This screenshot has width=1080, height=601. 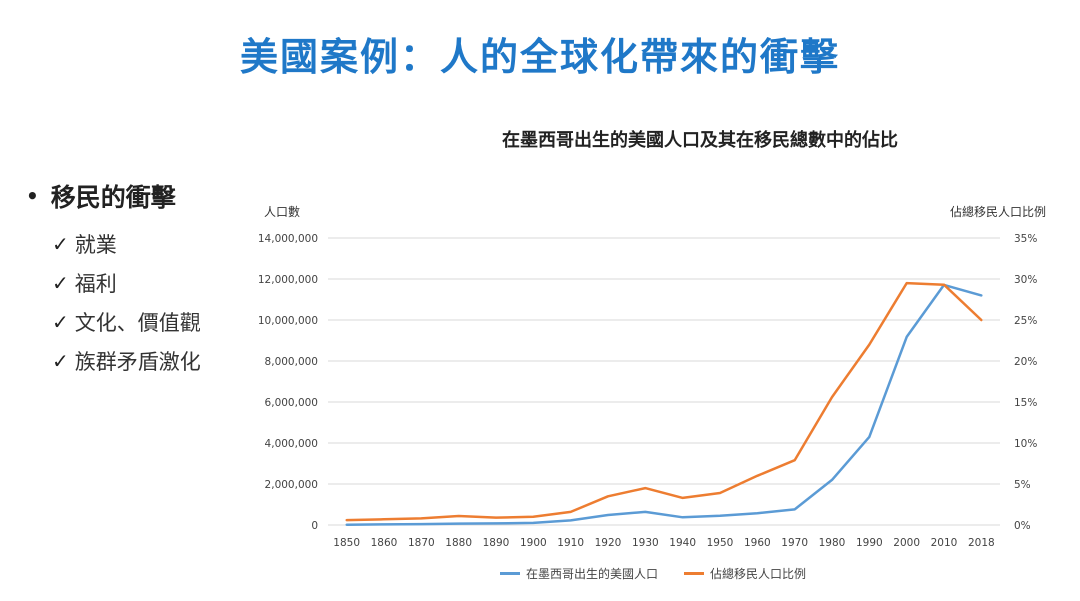 I want to click on chart-title: 在墨西哥出生的美國人口及其在移民總數中的佔比, so click(x=700, y=140).